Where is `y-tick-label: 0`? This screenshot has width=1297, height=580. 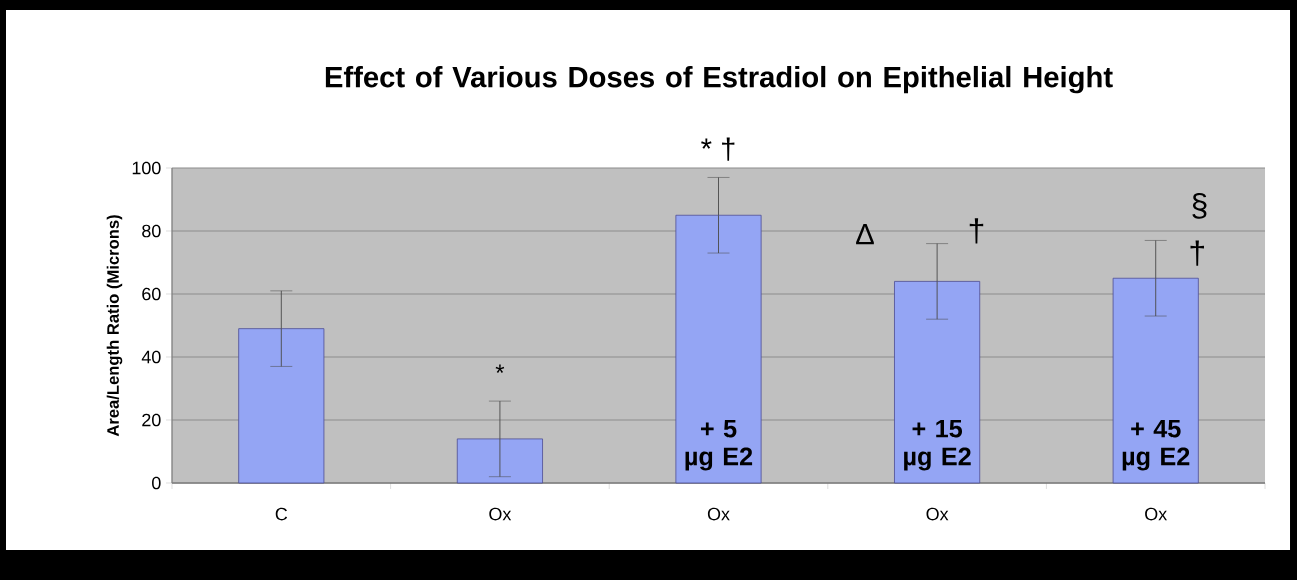 y-tick-label: 0 is located at coordinates (156, 483).